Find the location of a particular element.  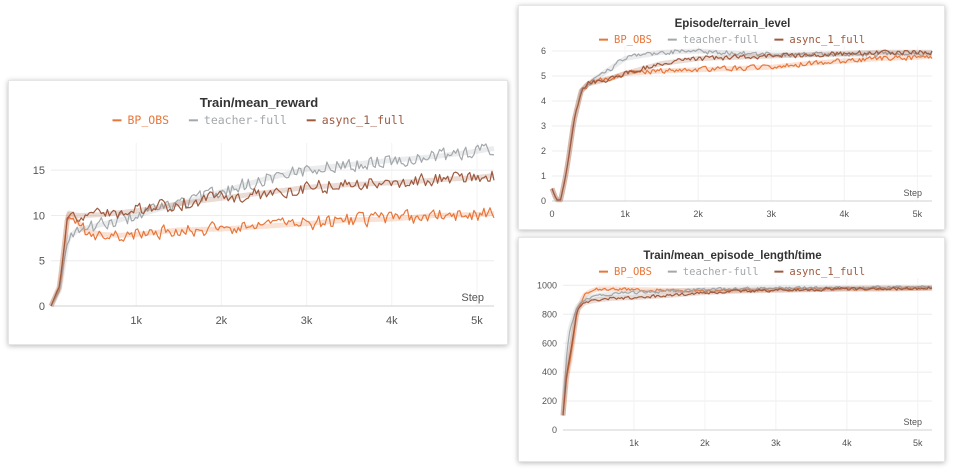

y-tick-label: 10 is located at coordinates (39, 216).